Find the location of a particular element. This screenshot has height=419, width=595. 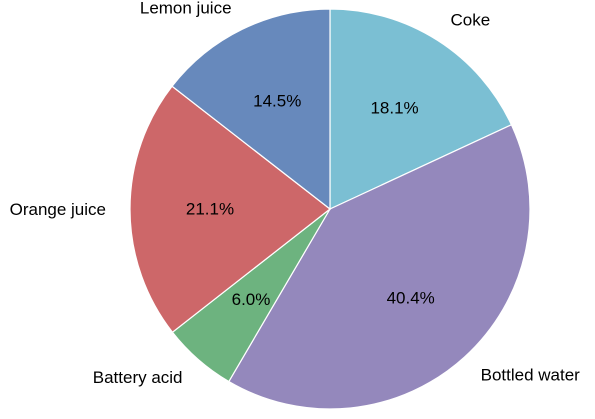

percent-label-coke: 18.1% is located at coordinates (394, 107).